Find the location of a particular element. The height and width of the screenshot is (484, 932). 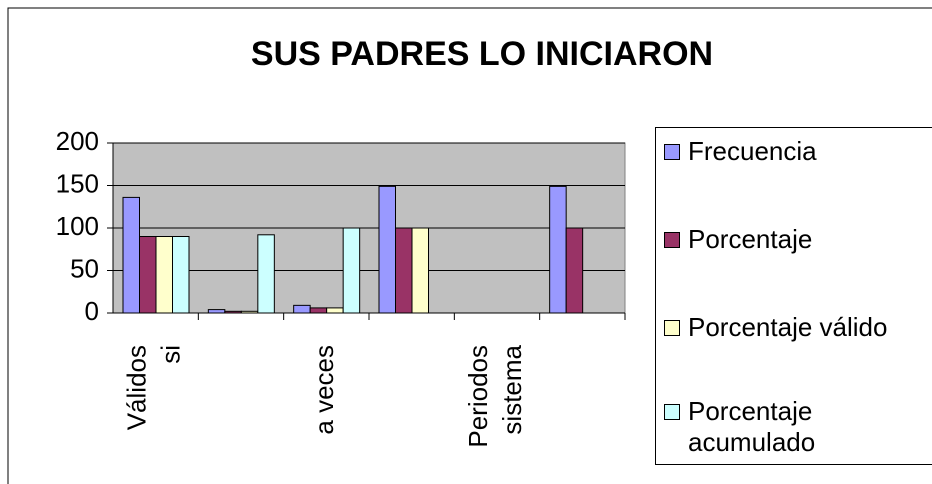

x-tick-label: Válidos is located at coordinates (137, 387).